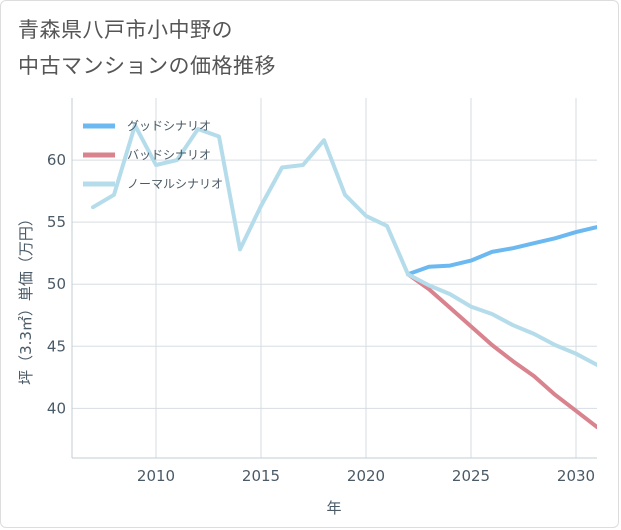  What do you see at coordinates (576, 476) in the screenshot?
I see `x-tick-label: 2030` at bounding box center [576, 476].